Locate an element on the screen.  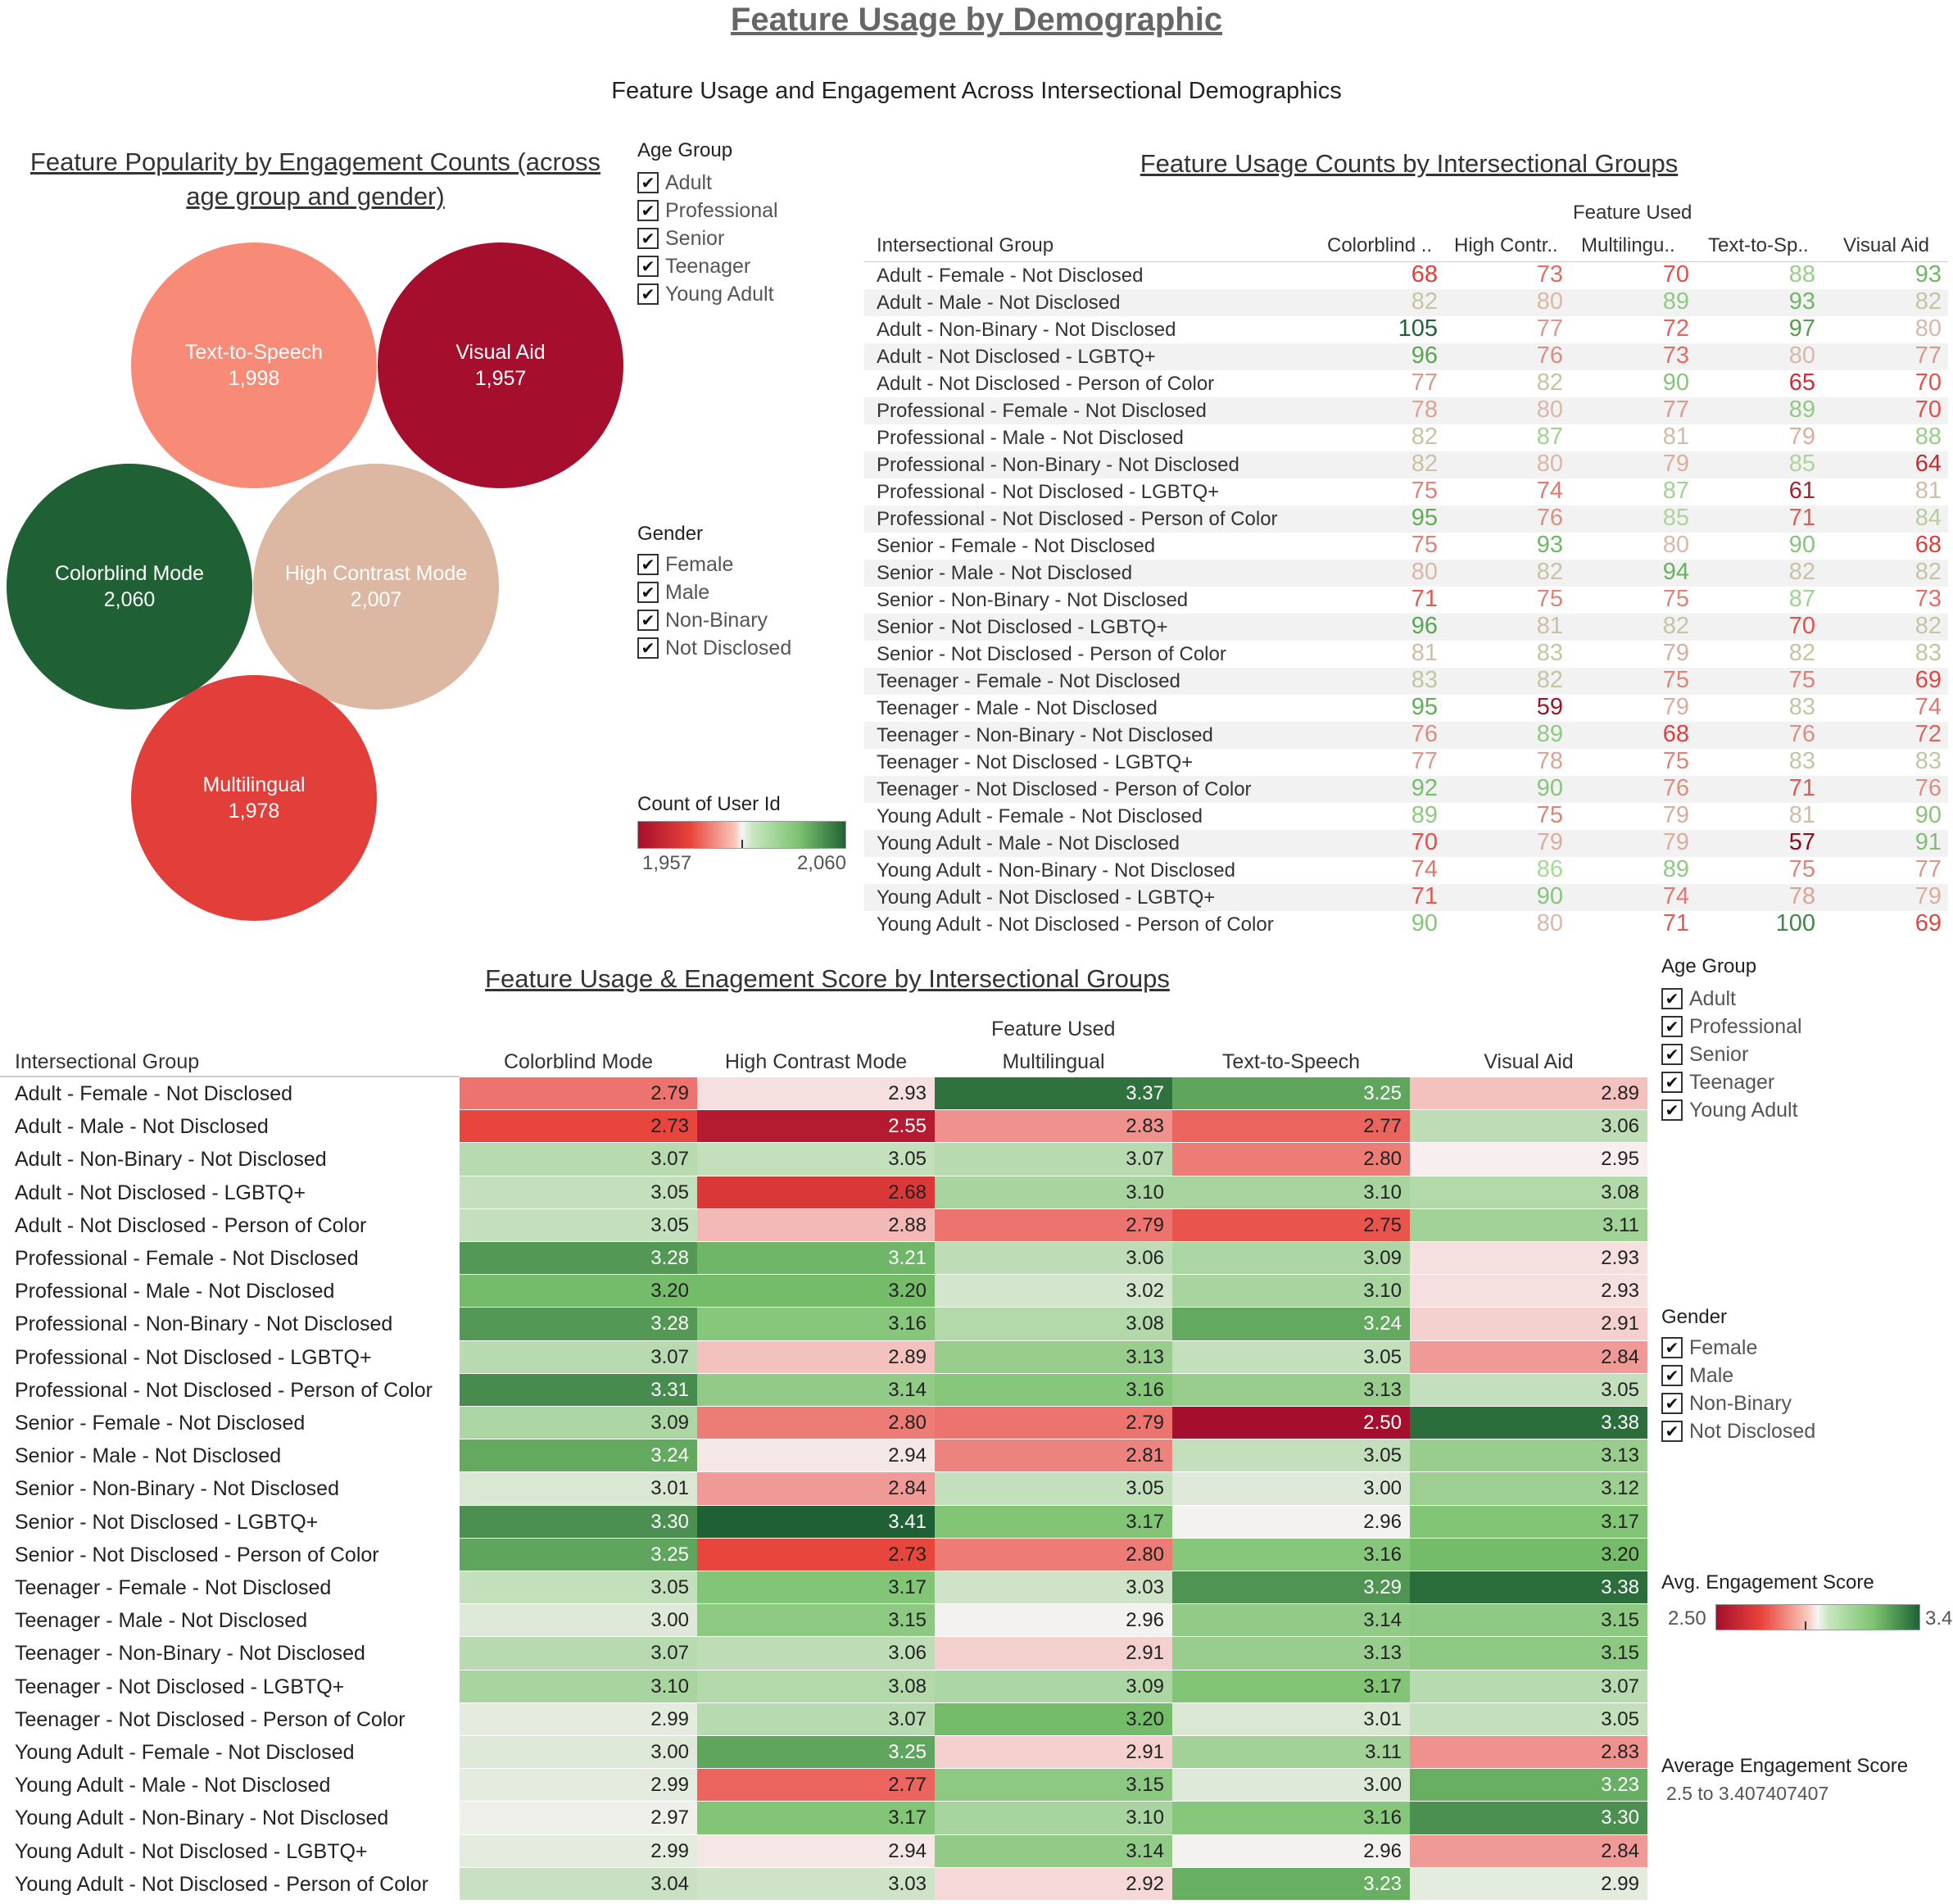
heatmap-cell: 3.20 is located at coordinates (1528, 1554).